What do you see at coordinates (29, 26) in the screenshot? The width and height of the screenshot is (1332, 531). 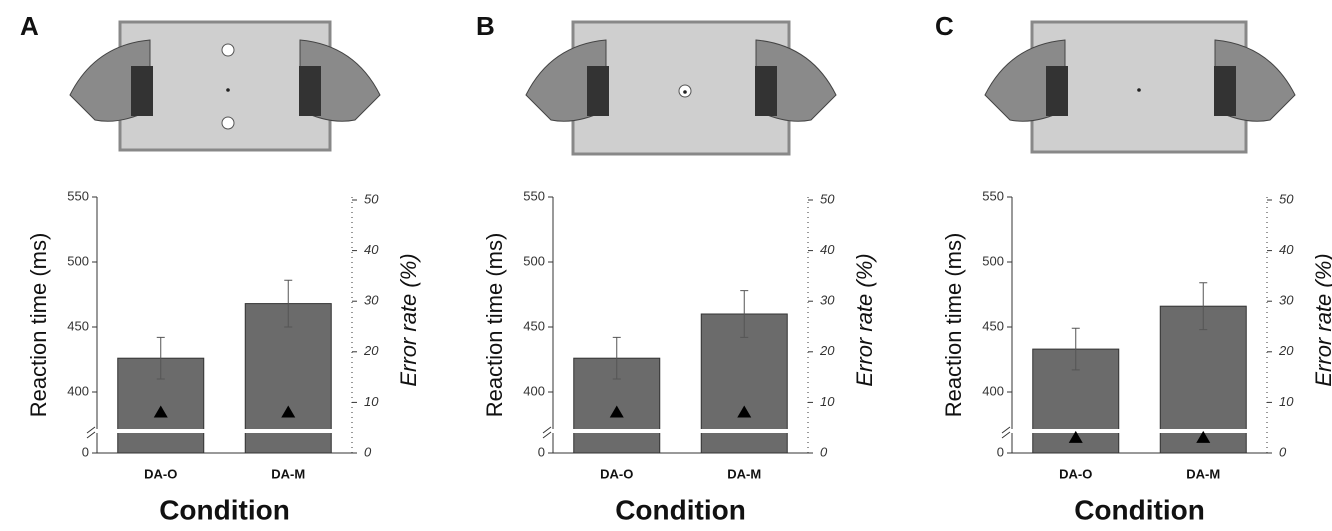 I see `panel-label: A` at bounding box center [29, 26].